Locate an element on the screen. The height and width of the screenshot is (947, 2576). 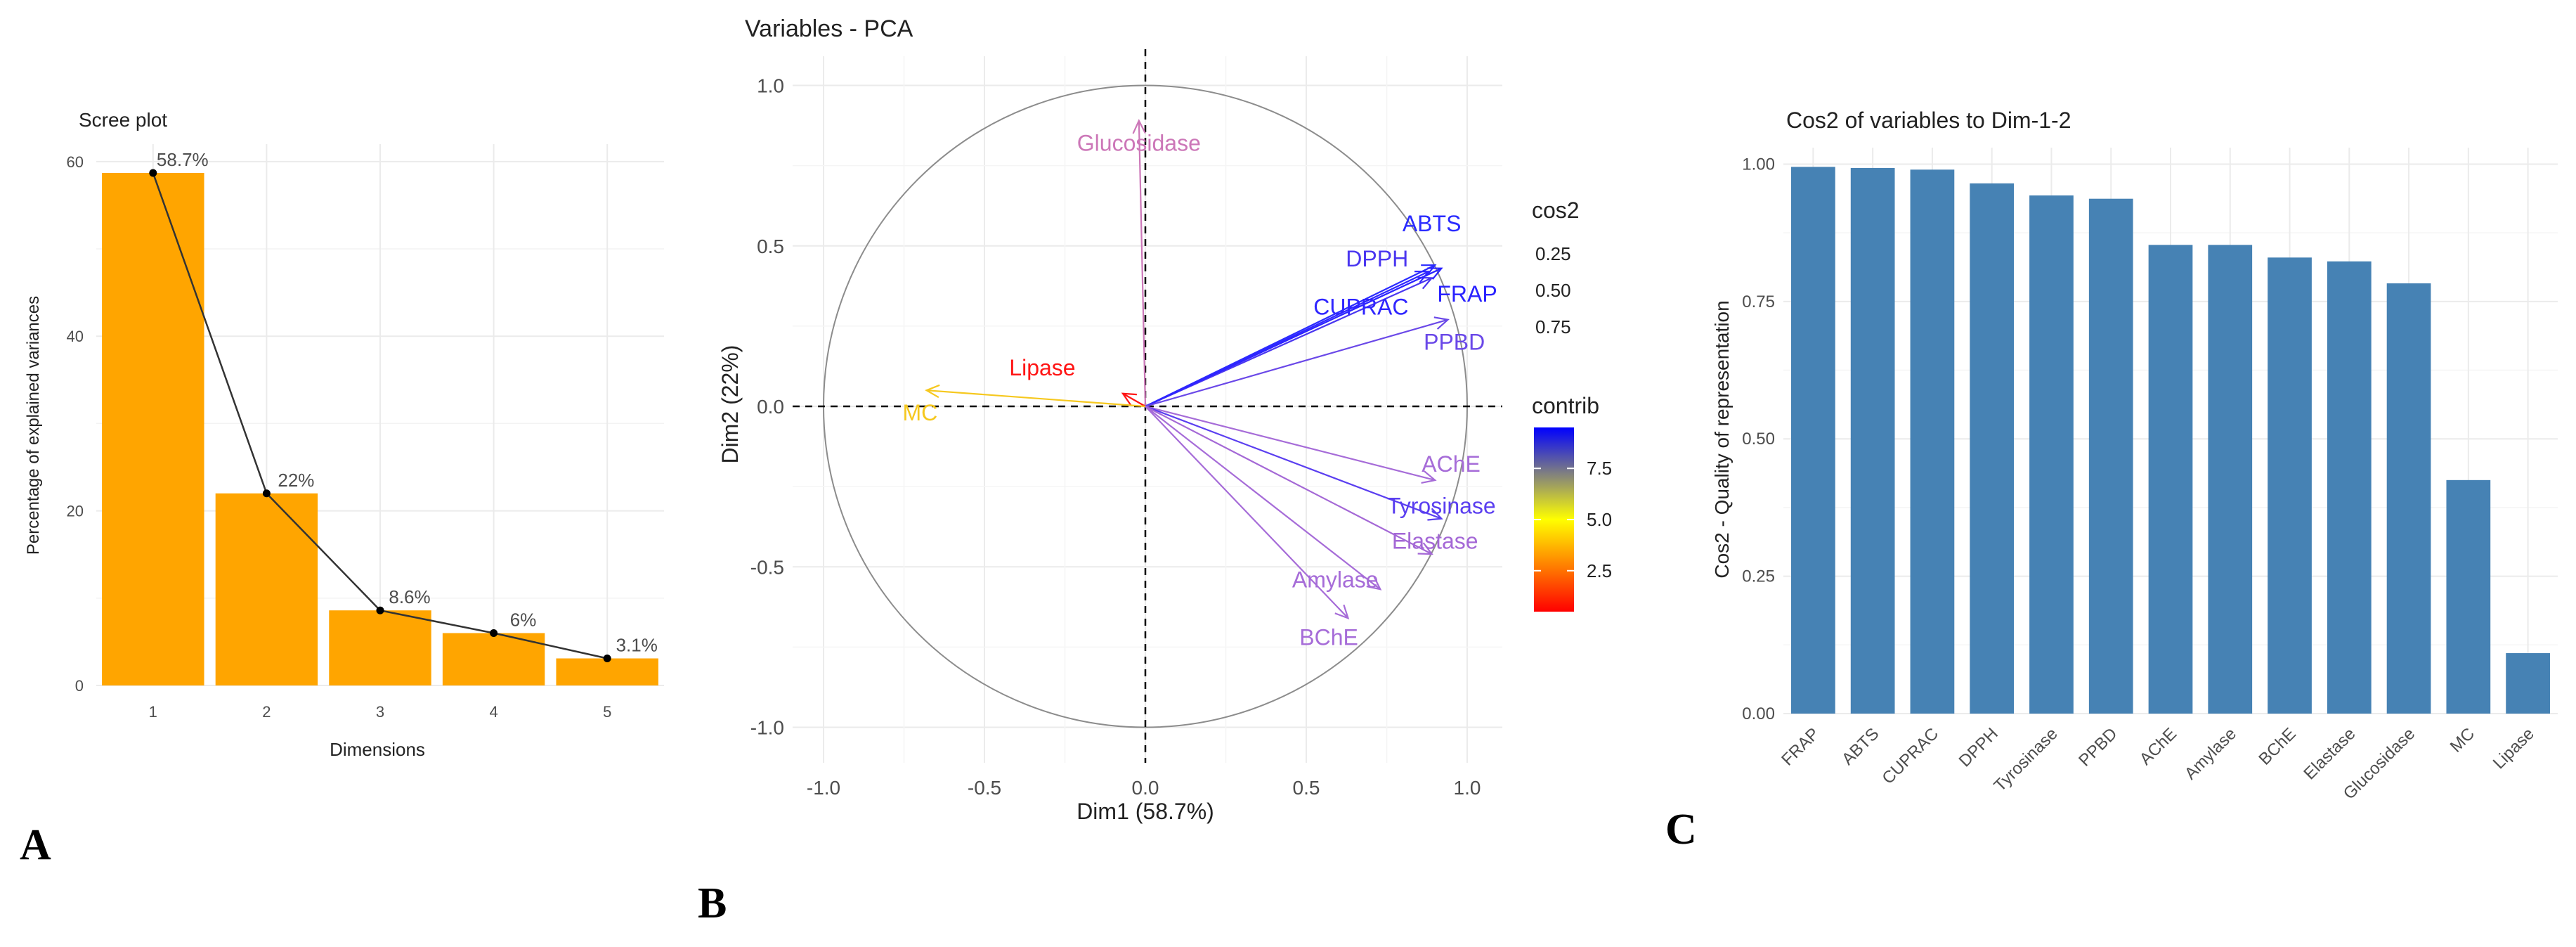
scree-data-label: 3.1% is located at coordinates (637, 645).